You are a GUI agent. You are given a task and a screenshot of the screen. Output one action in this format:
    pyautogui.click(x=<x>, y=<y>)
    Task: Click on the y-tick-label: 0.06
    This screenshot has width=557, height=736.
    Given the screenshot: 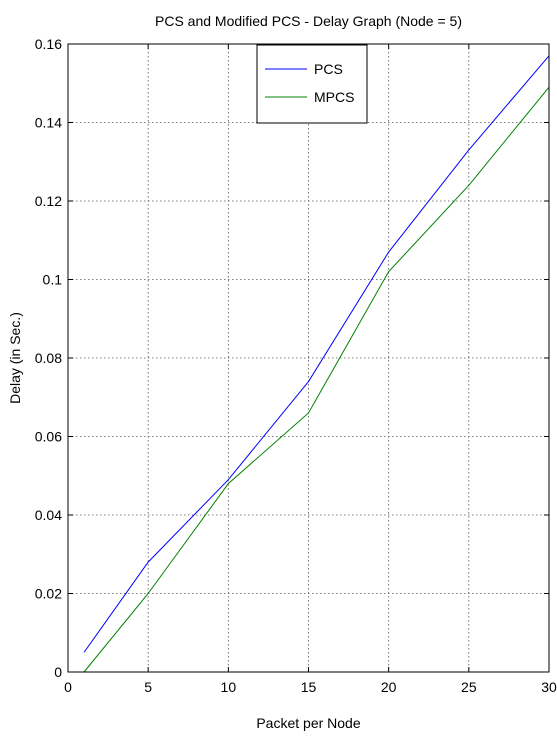 What is the action you would take?
    pyautogui.click(x=48, y=437)
    